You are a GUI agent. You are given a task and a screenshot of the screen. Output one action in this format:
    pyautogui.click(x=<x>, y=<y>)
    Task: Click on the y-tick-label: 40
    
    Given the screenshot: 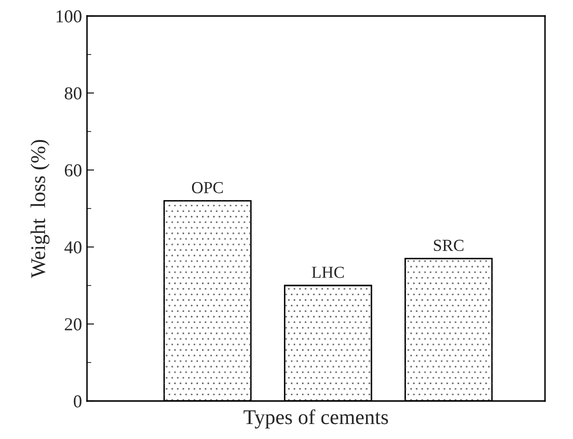 What is the action you would take?
    pyautogui.click(x=73, y=247)
    